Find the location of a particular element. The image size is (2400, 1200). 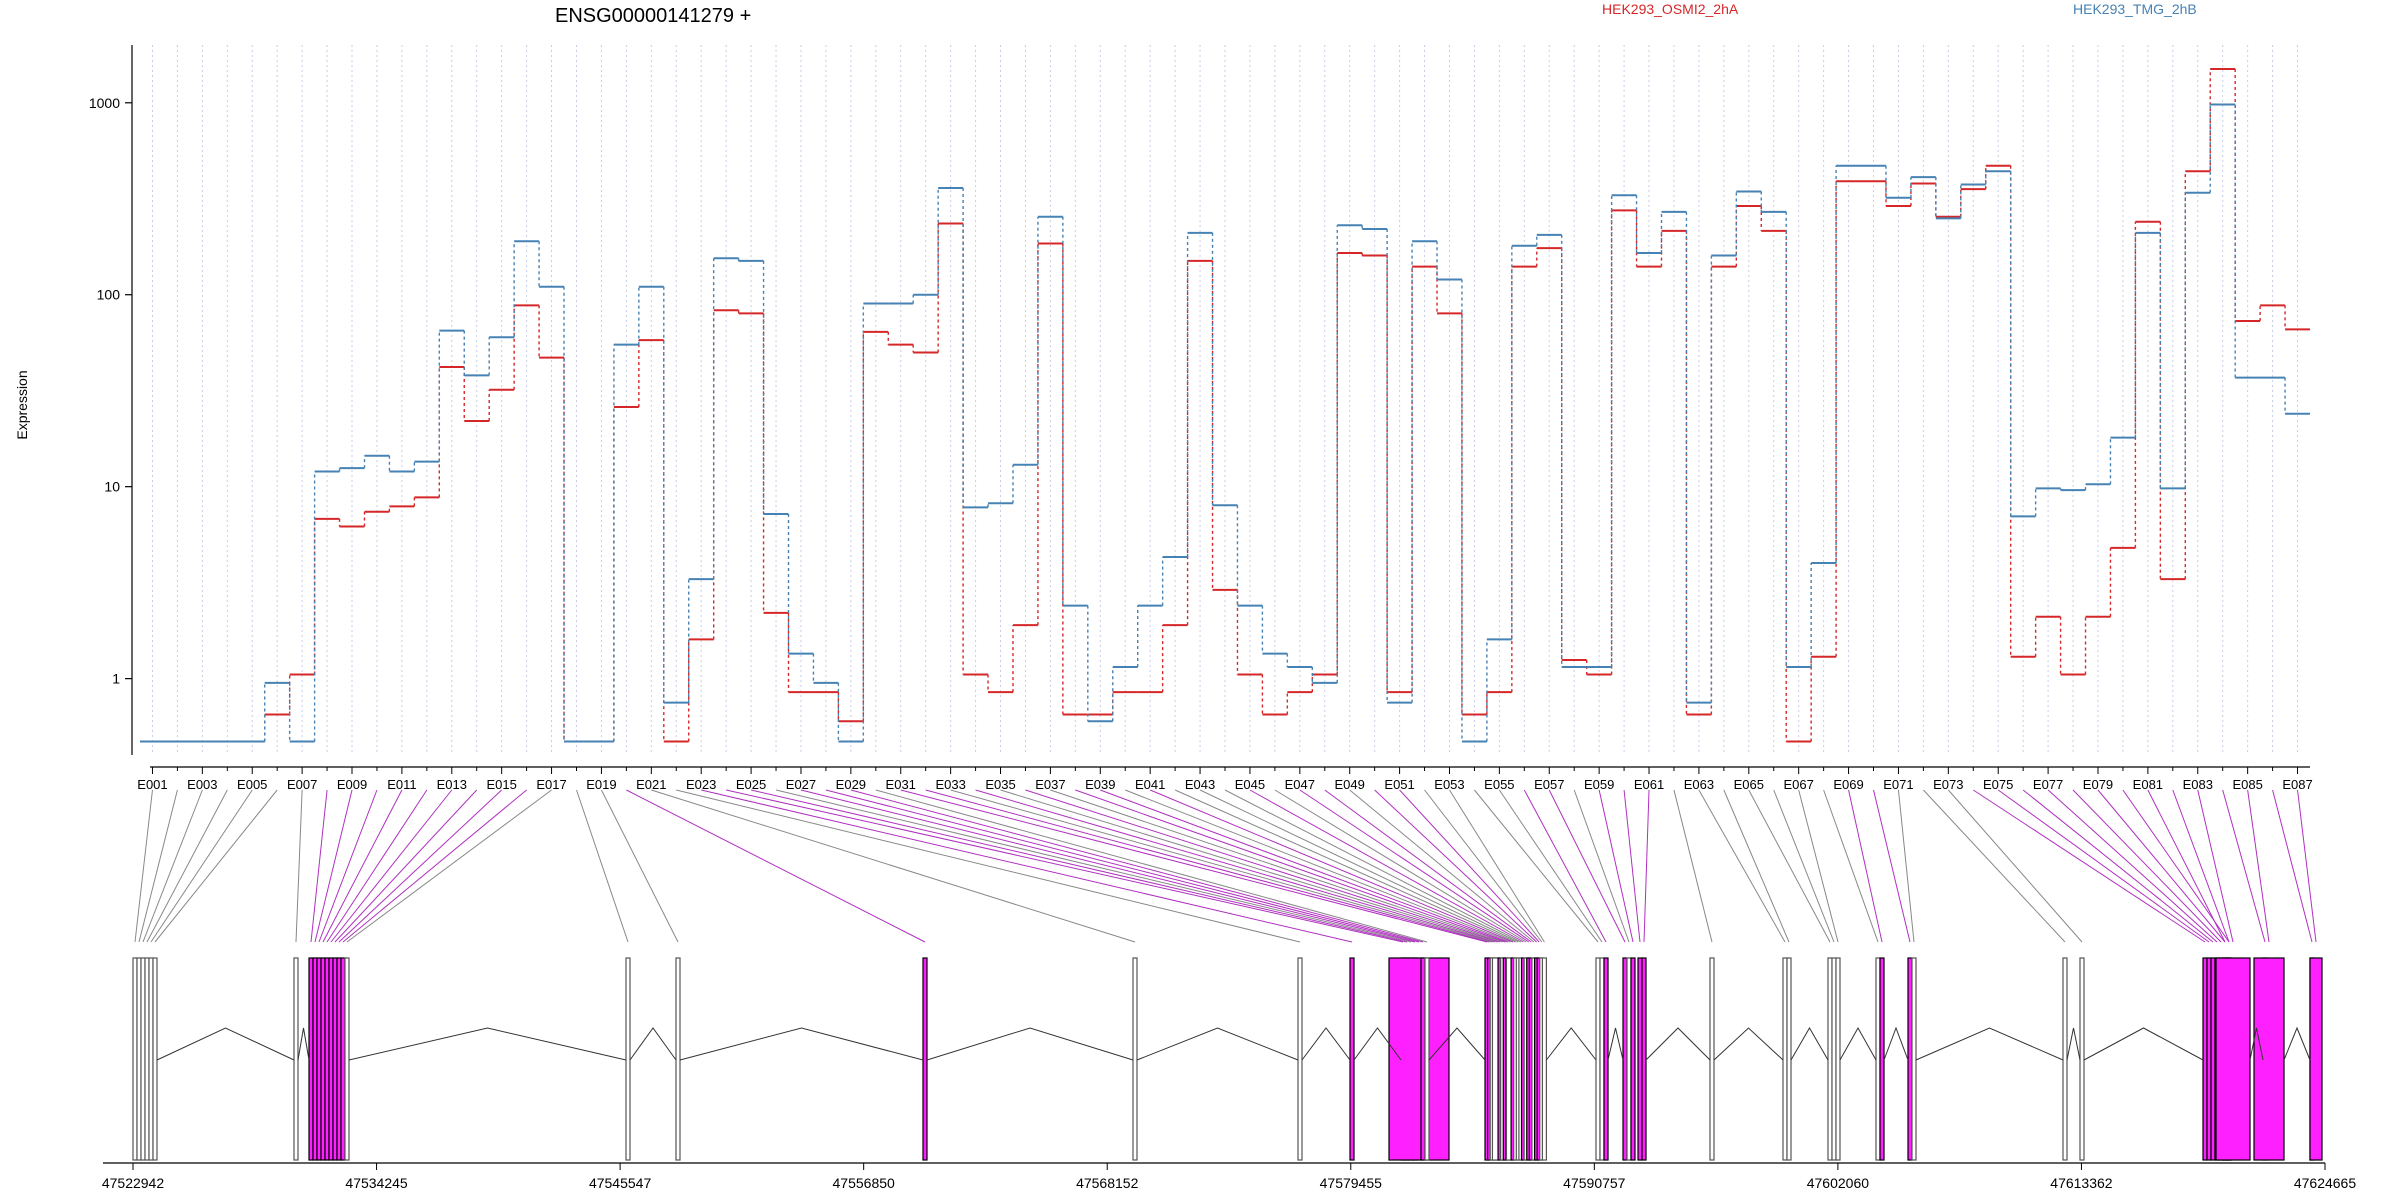

legend-entry-osmi2: HEK293_OSMI2_2hA is located at coordinates (1670, 9).